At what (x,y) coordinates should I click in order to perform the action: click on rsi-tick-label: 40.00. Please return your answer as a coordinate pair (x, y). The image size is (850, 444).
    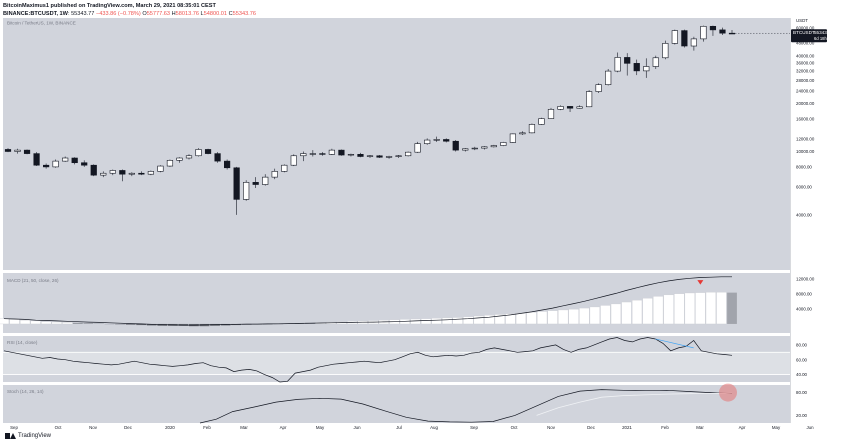
    Looking at the image, I should click on (802, 374).